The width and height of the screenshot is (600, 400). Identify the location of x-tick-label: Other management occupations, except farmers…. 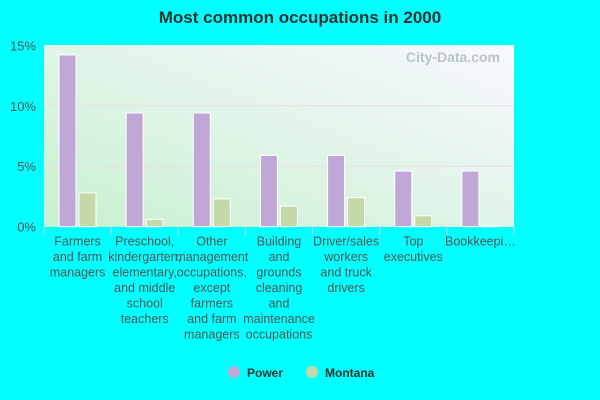
(211, 288).